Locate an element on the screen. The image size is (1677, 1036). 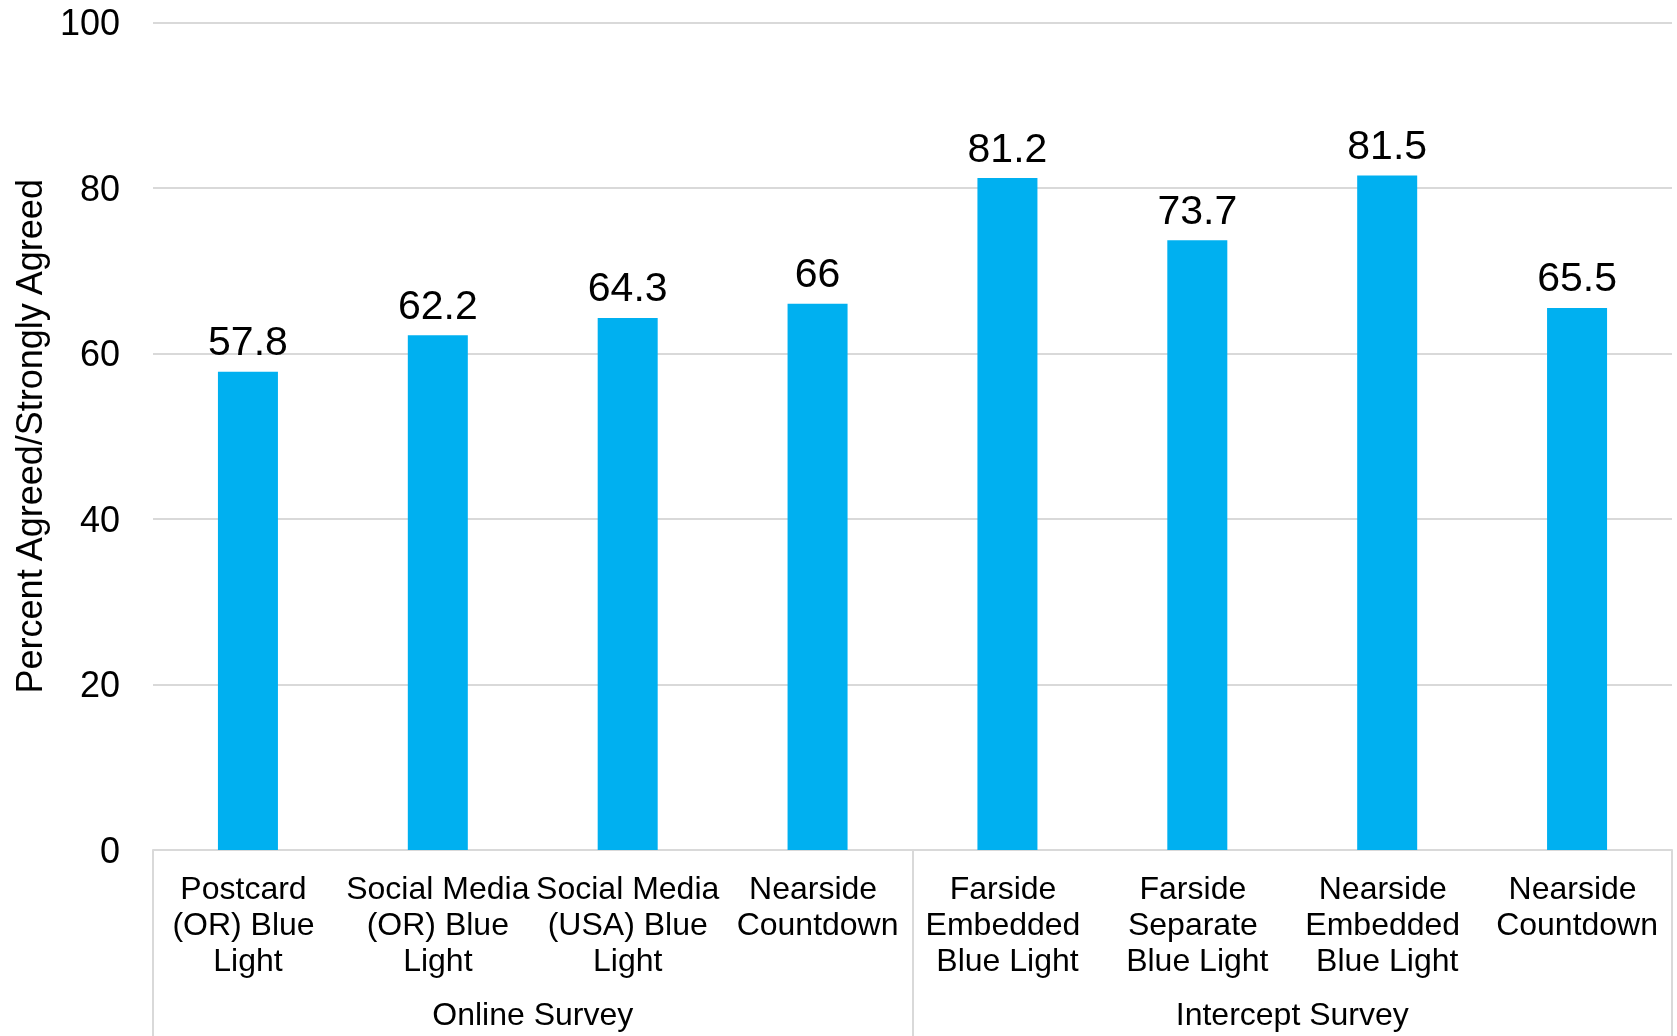
y-tick-label: 0 is located at coordinates (109, 850).